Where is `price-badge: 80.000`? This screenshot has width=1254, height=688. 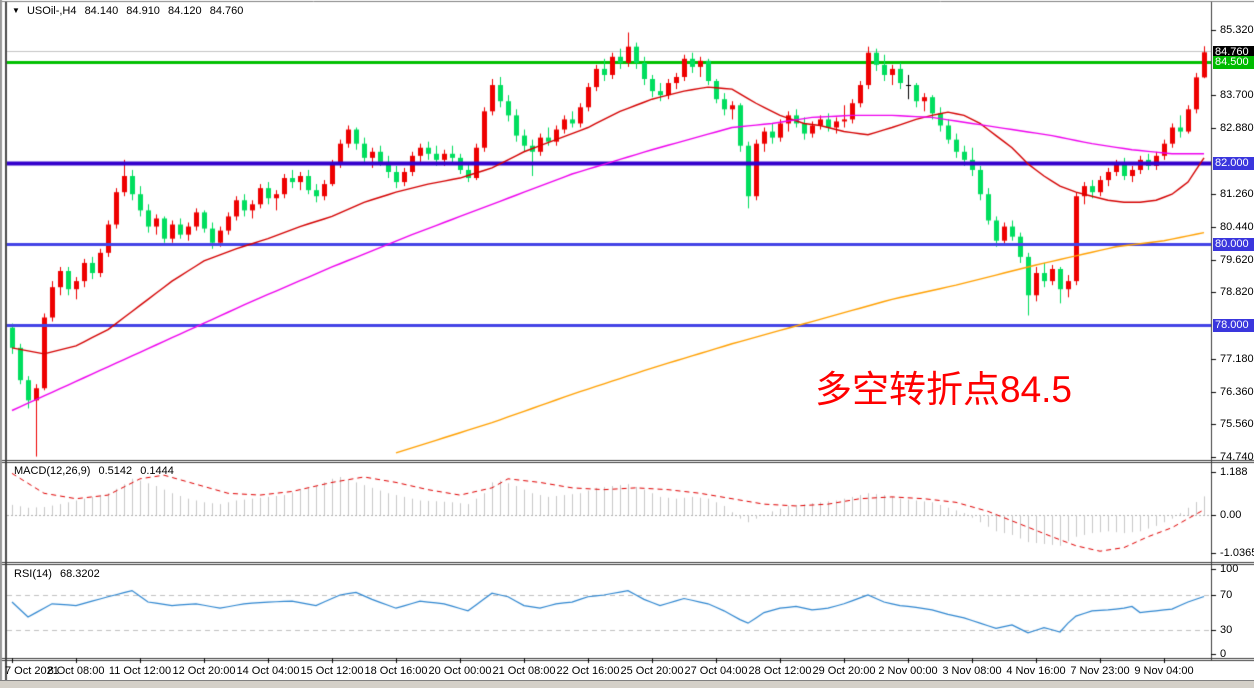
price-badge: 80.000 is located at coordinates (1233, 245).